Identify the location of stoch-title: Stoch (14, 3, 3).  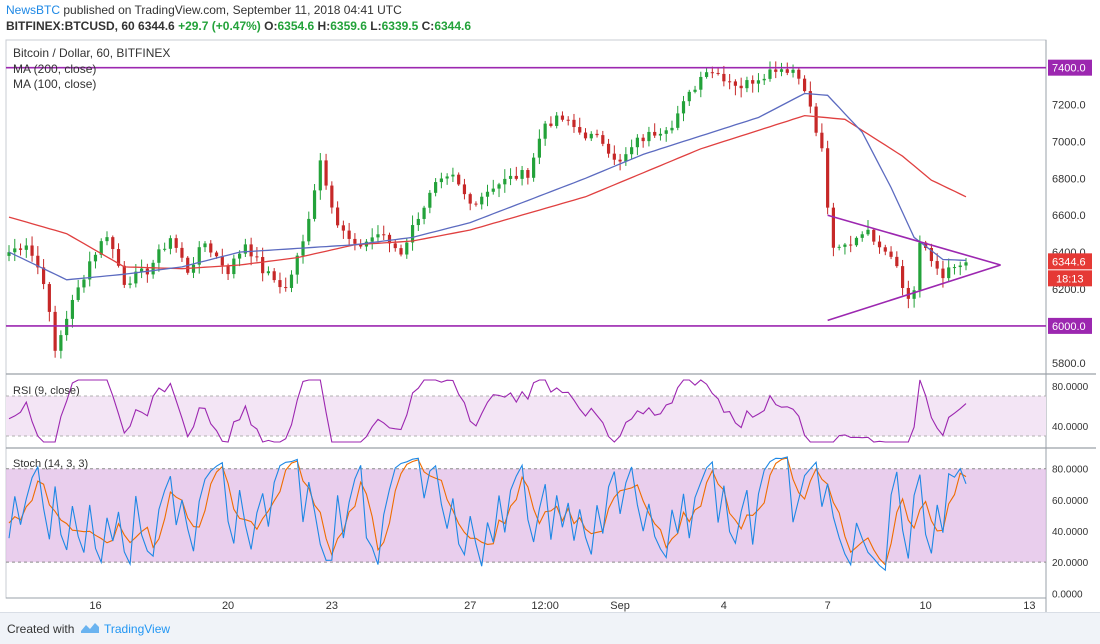
(50, 464).